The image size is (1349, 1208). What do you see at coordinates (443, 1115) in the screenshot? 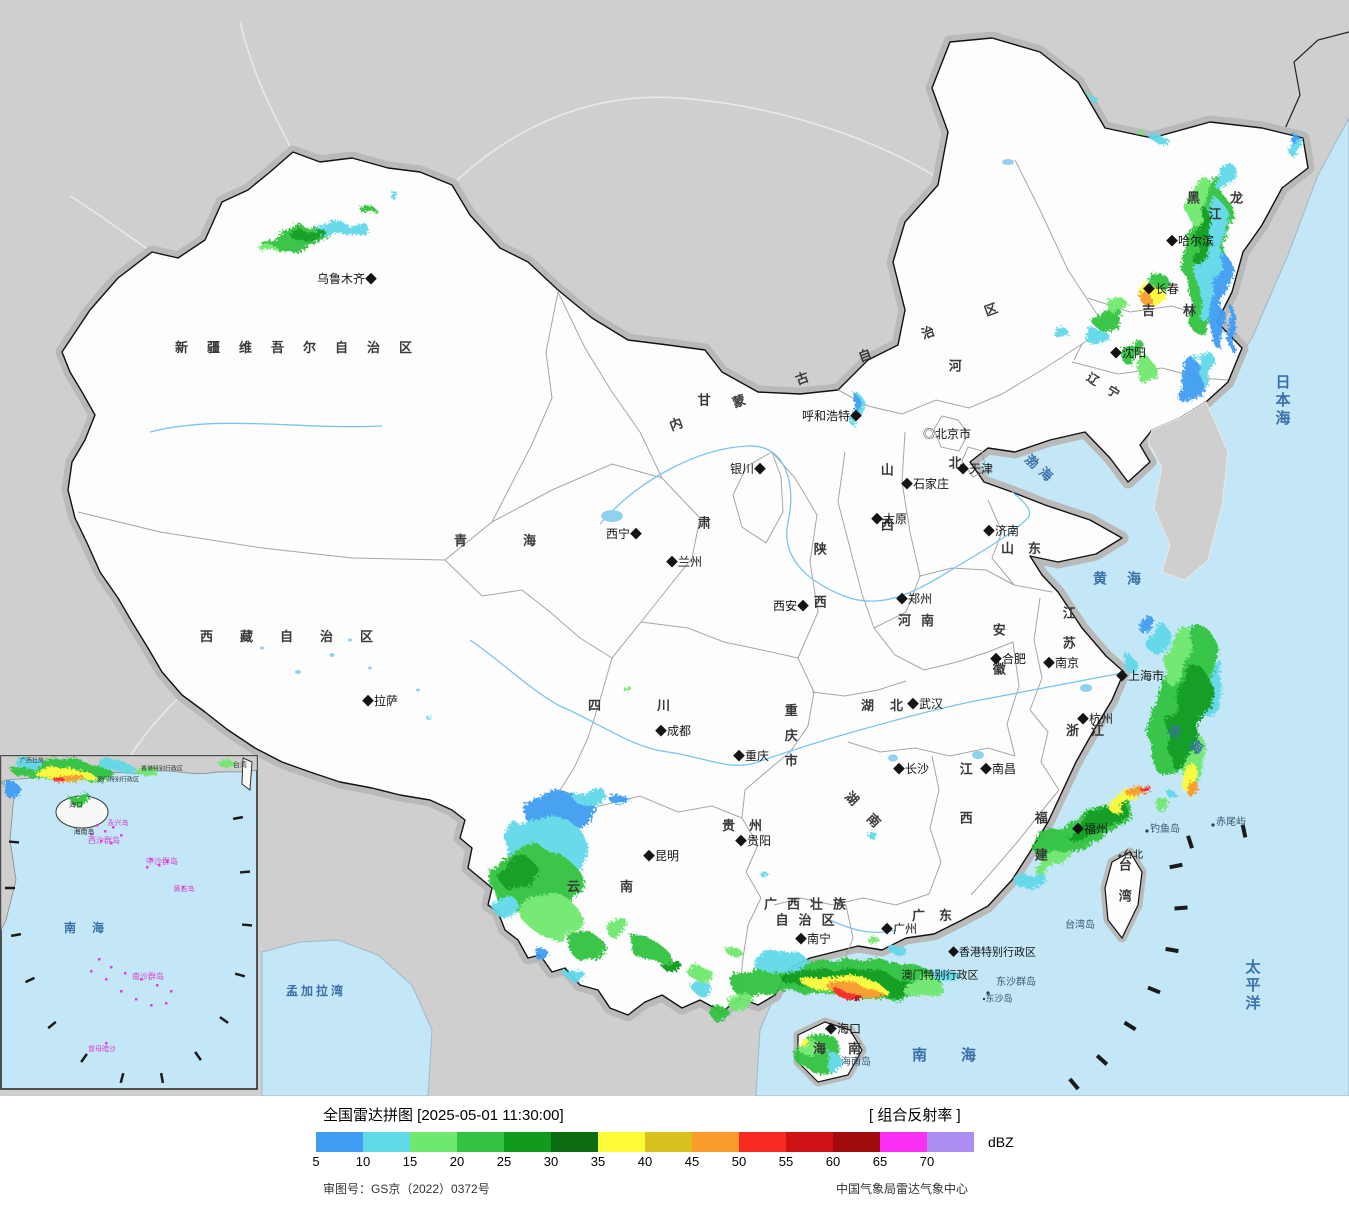
I see `map-title: 全国雷达拼图 [2025-05-01 11:30:00]` at bounding box center [443, 1115].